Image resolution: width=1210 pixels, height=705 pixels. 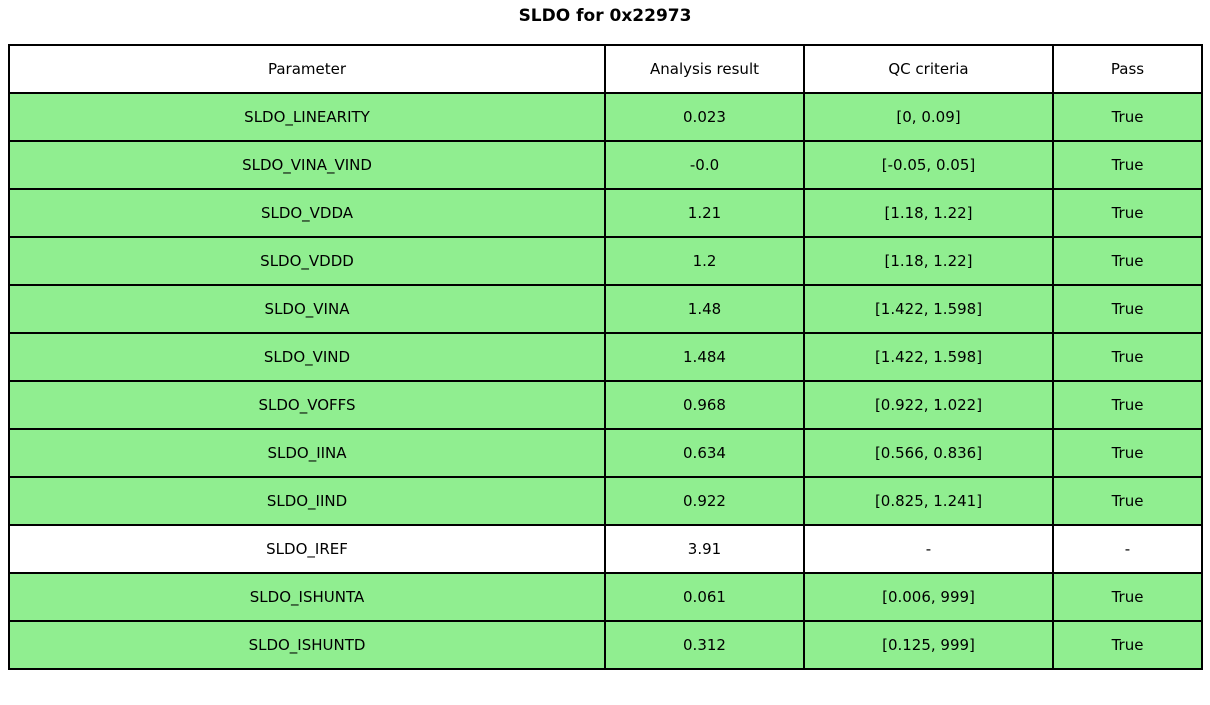 What do you see at coordinates (704, 117) in the screenshot?
I see `result-cell: 0.023` at bounding box center [704, 117].